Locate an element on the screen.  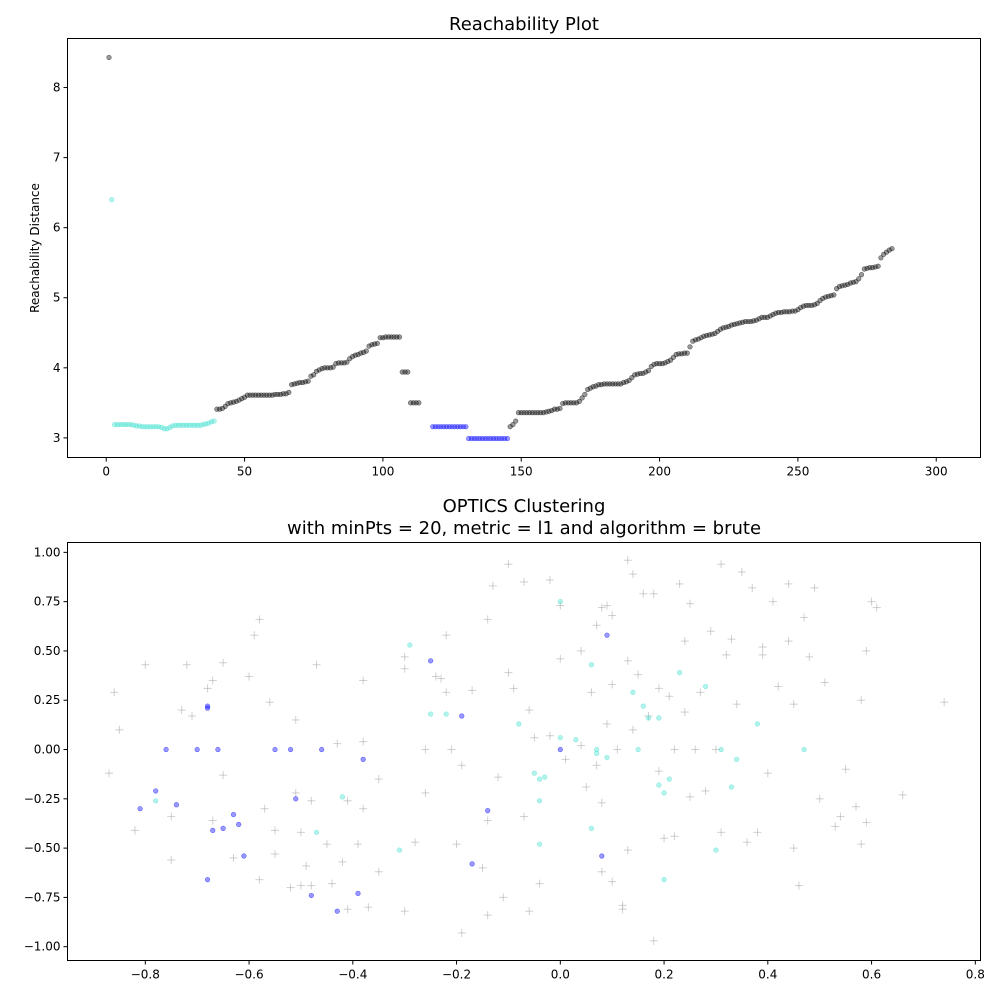
optics-title: OPTICS Clustering is located at coordinates (524, 506).